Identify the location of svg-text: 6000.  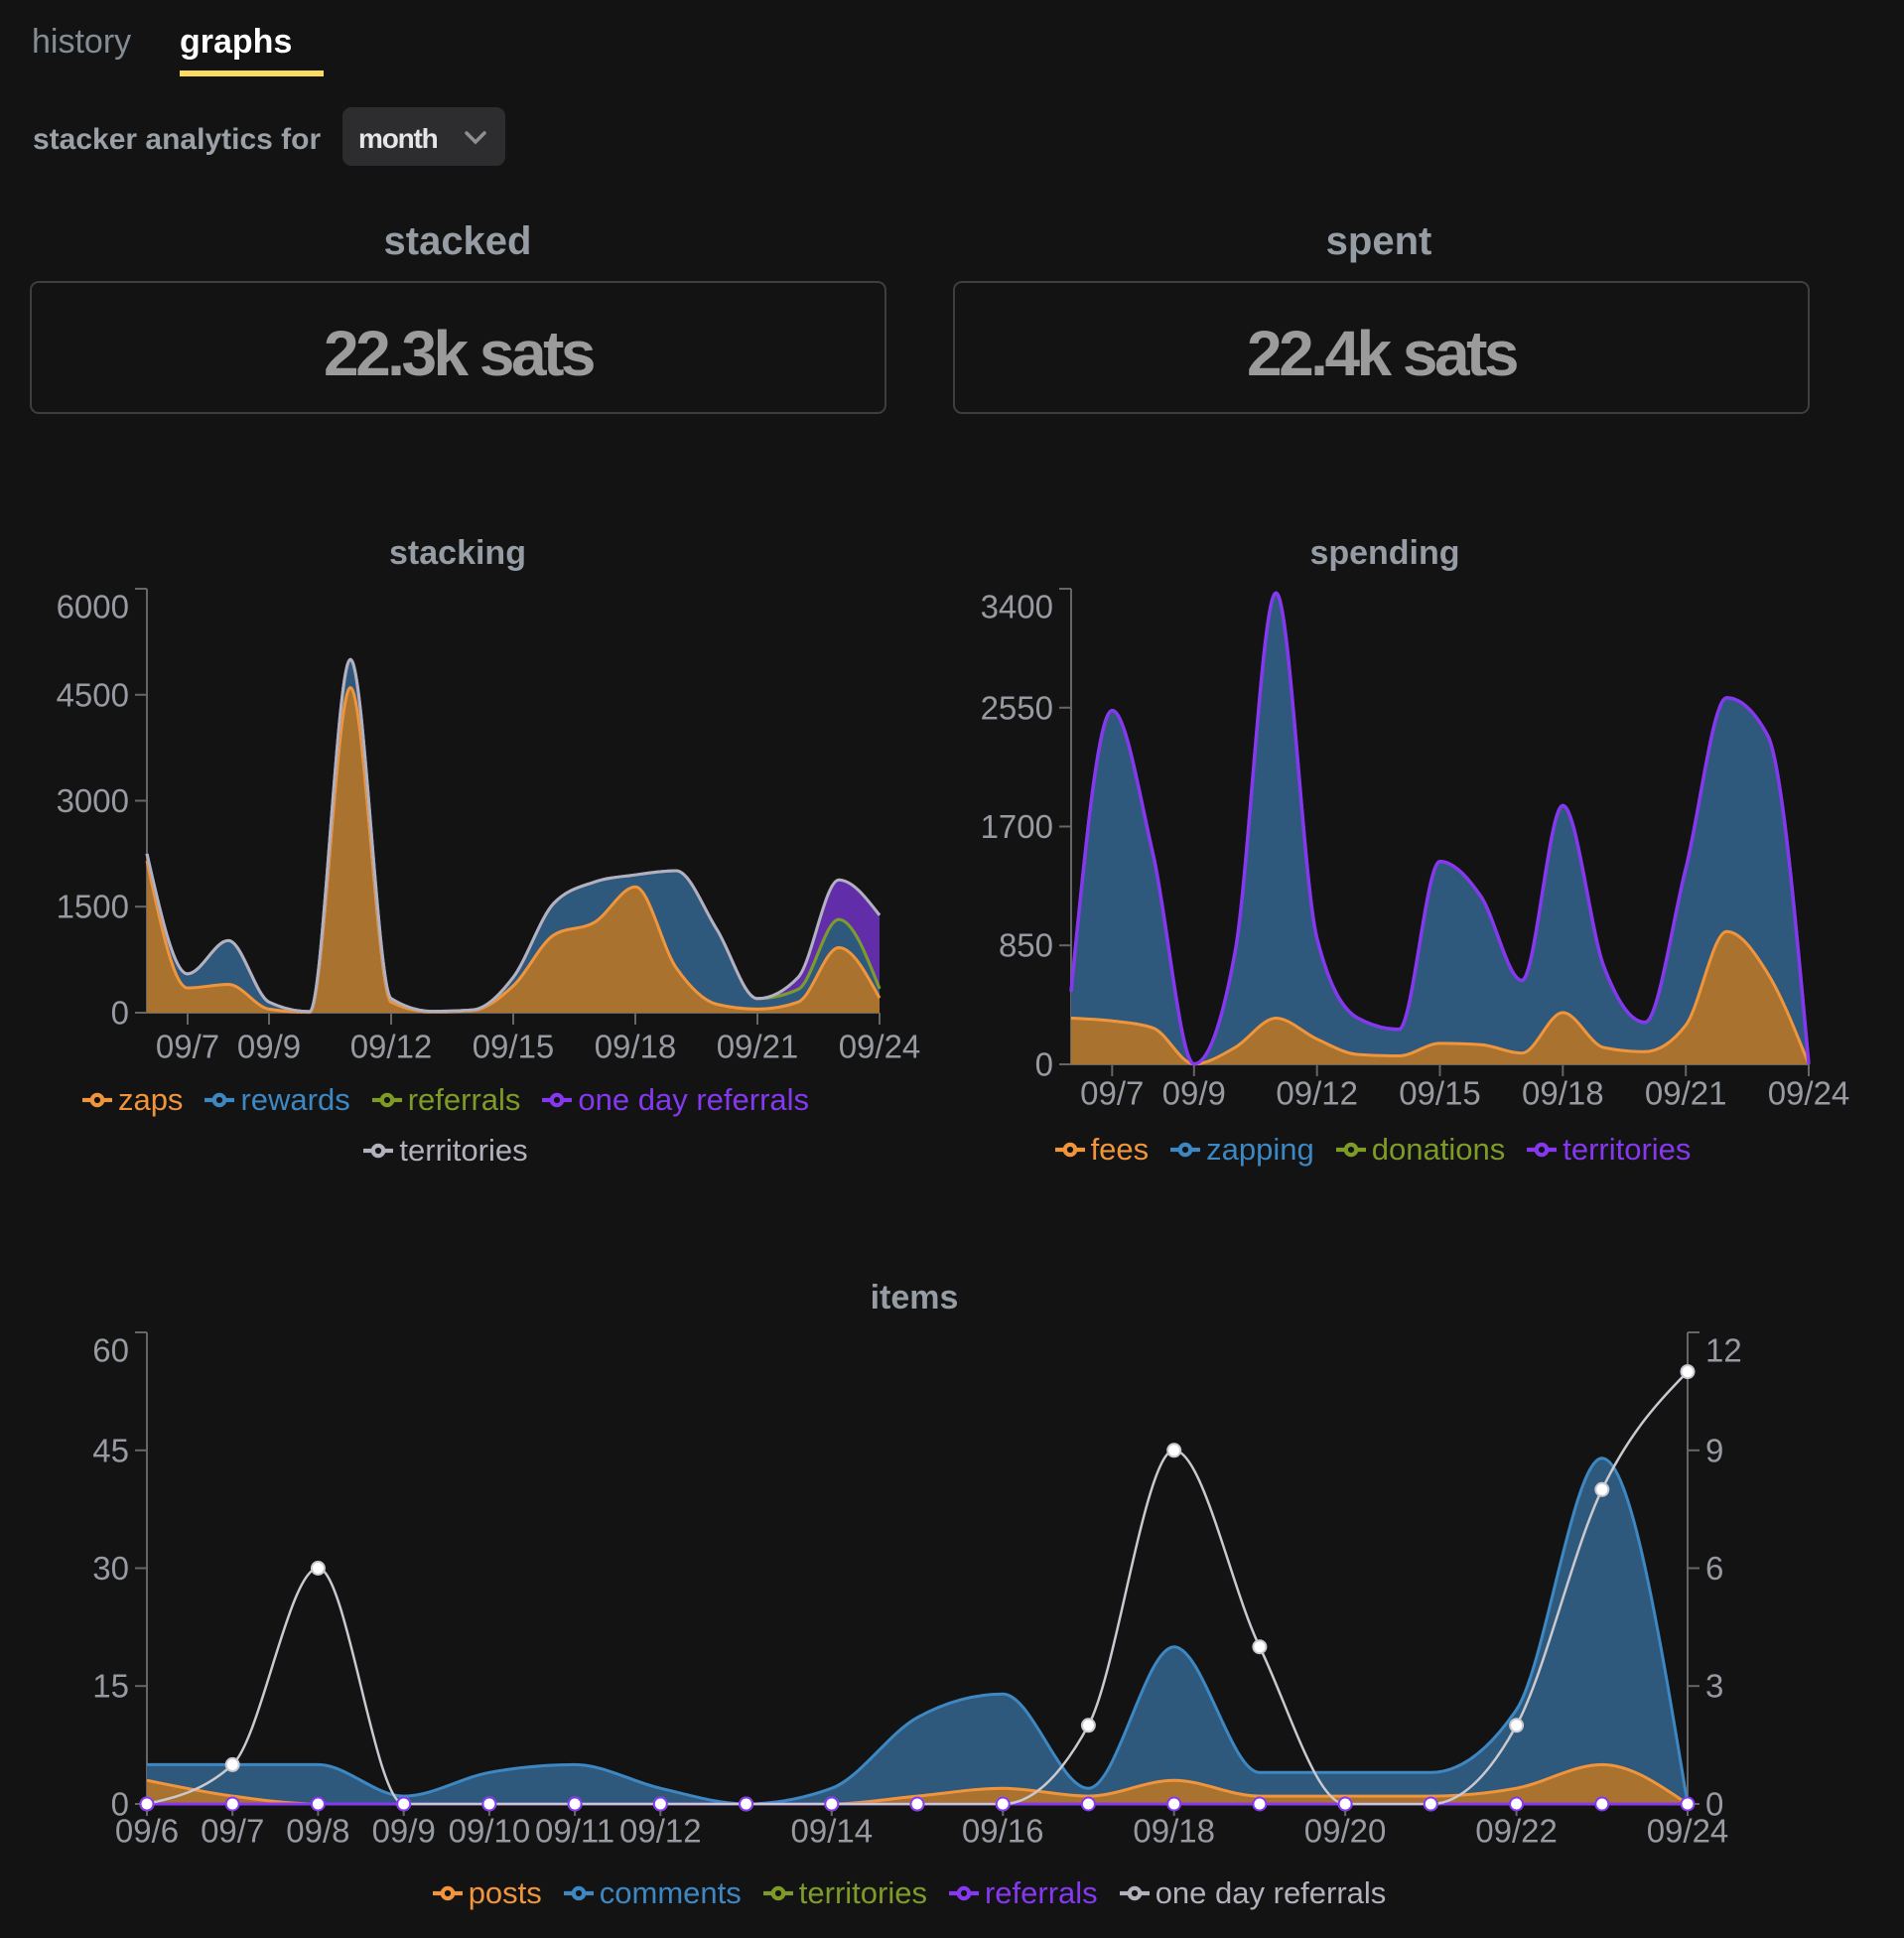
(93, 607).